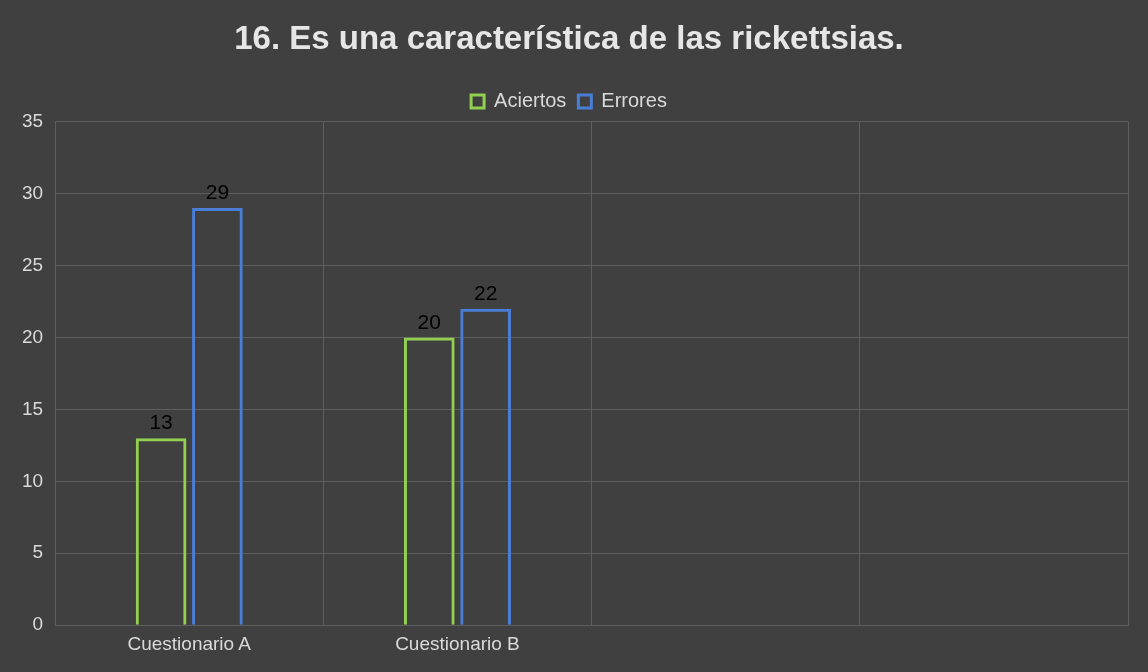 The width and height of the screenshot is (1148, 672). Describe the element at coordinates (32, 408) in the screenshot. I see `y-tick-label: 15` at that location.